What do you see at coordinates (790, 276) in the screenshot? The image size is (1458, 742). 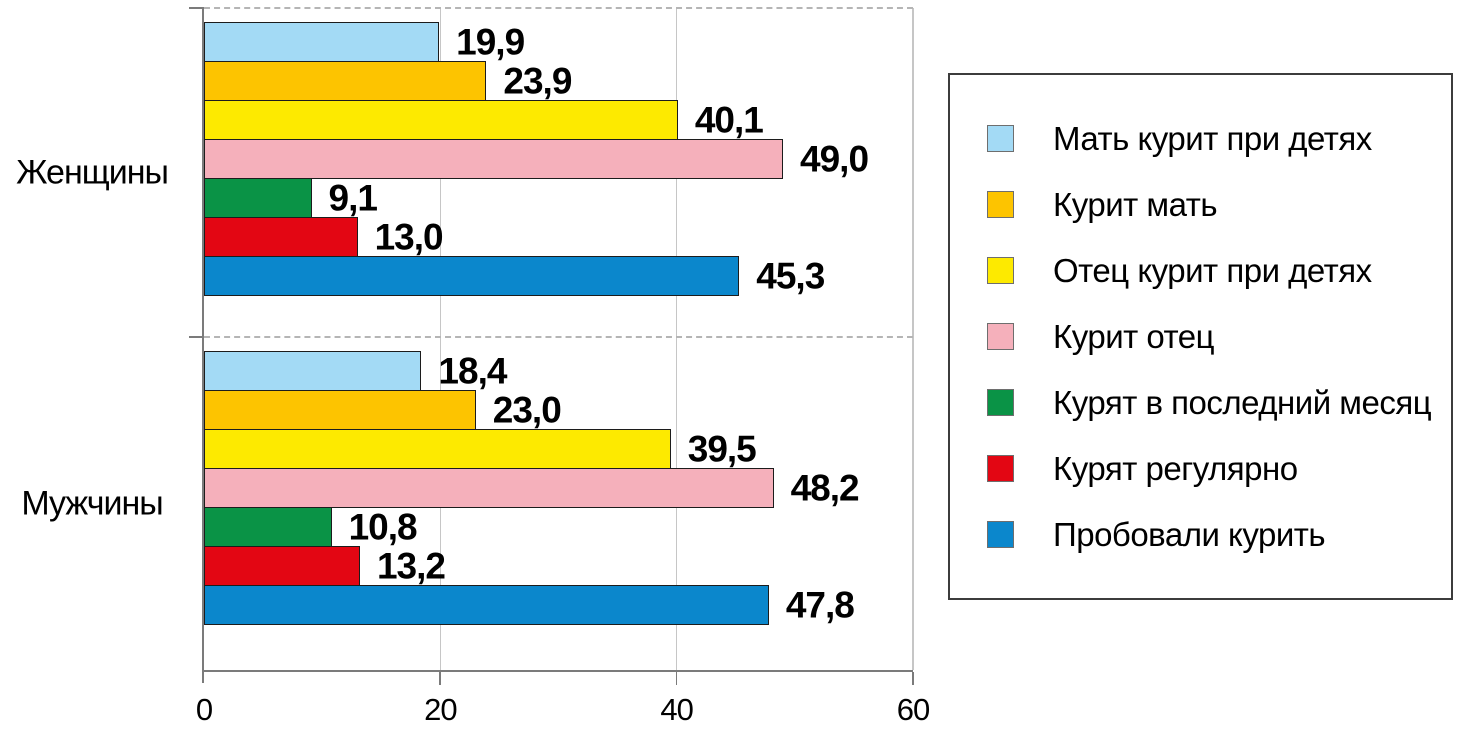 I see `value-label-women-tried-smoking: 45,3` at bounding box center [790, 276].